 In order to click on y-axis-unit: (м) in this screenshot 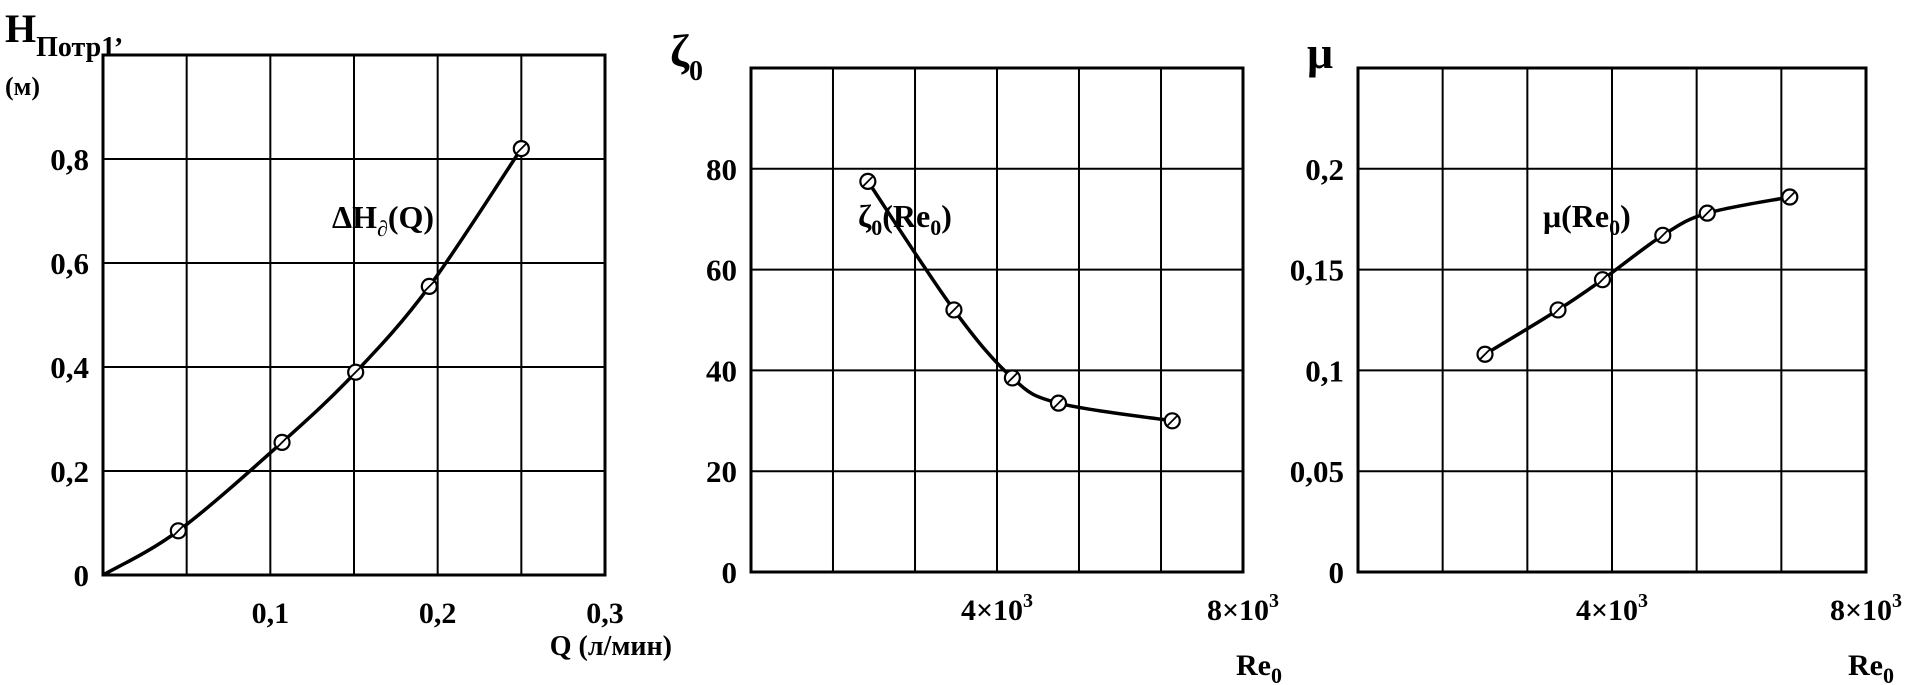, I will do `click(22, 86)`.